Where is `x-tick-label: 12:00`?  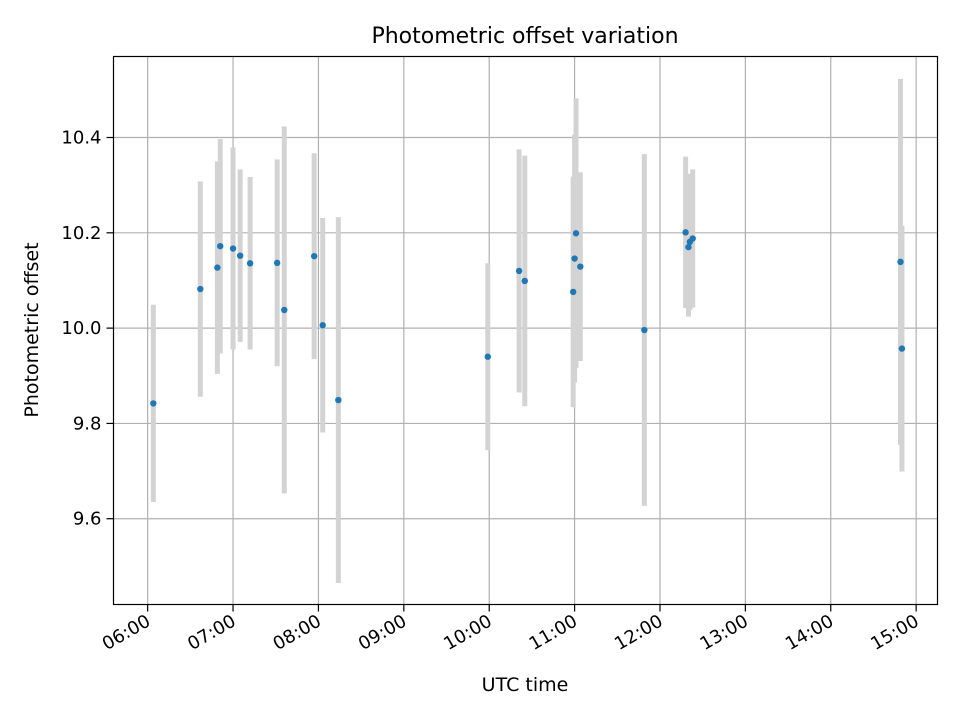 x-tick-label: 12:00 is located at coordinates (638, 633).